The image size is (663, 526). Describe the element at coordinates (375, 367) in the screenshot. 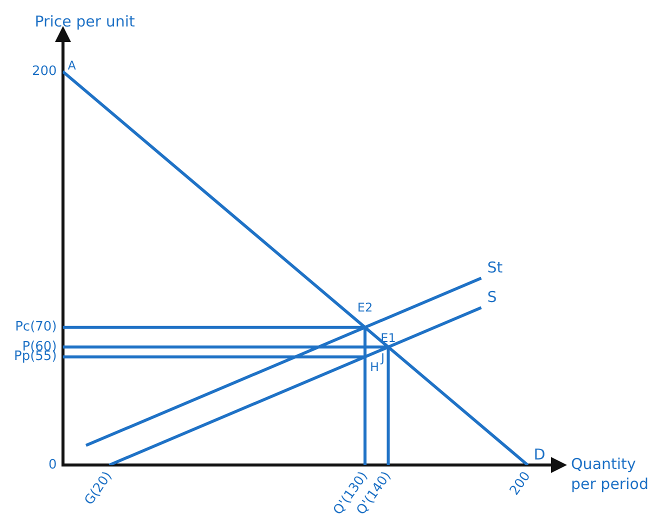

I see `annotation: H` at that location.